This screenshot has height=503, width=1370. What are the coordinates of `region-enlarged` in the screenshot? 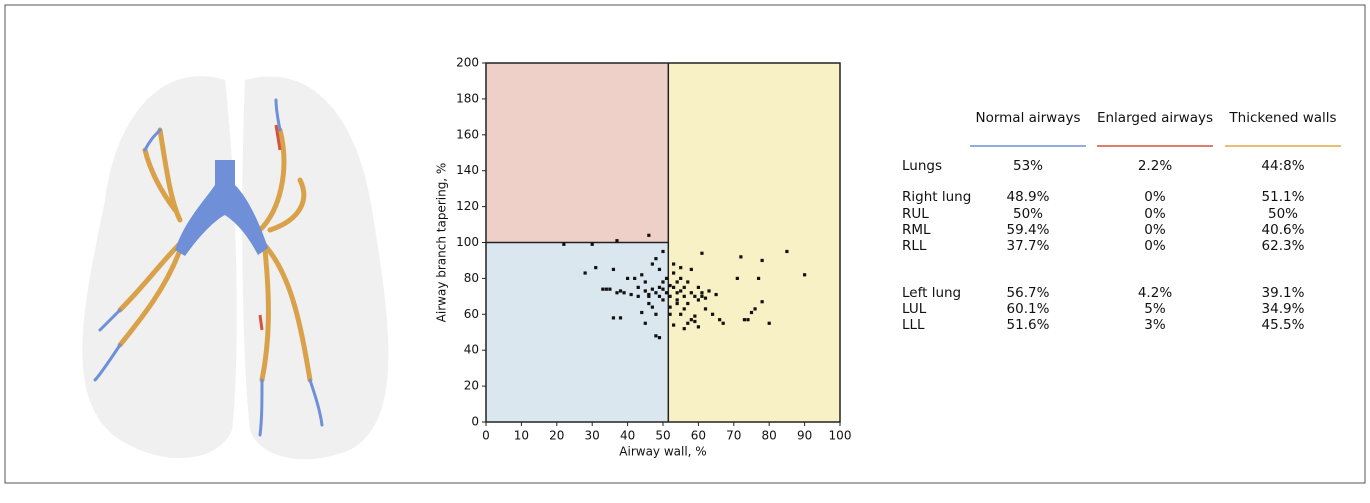 It's located at (577, 153).